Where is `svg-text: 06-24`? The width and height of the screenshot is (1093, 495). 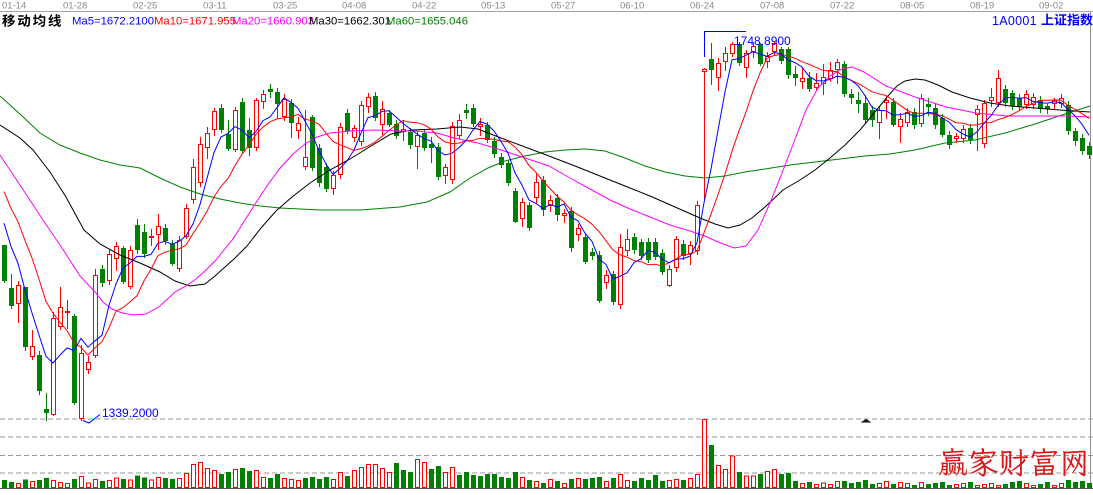 svg-text: 06-24 is located at coordinates (702, 6).